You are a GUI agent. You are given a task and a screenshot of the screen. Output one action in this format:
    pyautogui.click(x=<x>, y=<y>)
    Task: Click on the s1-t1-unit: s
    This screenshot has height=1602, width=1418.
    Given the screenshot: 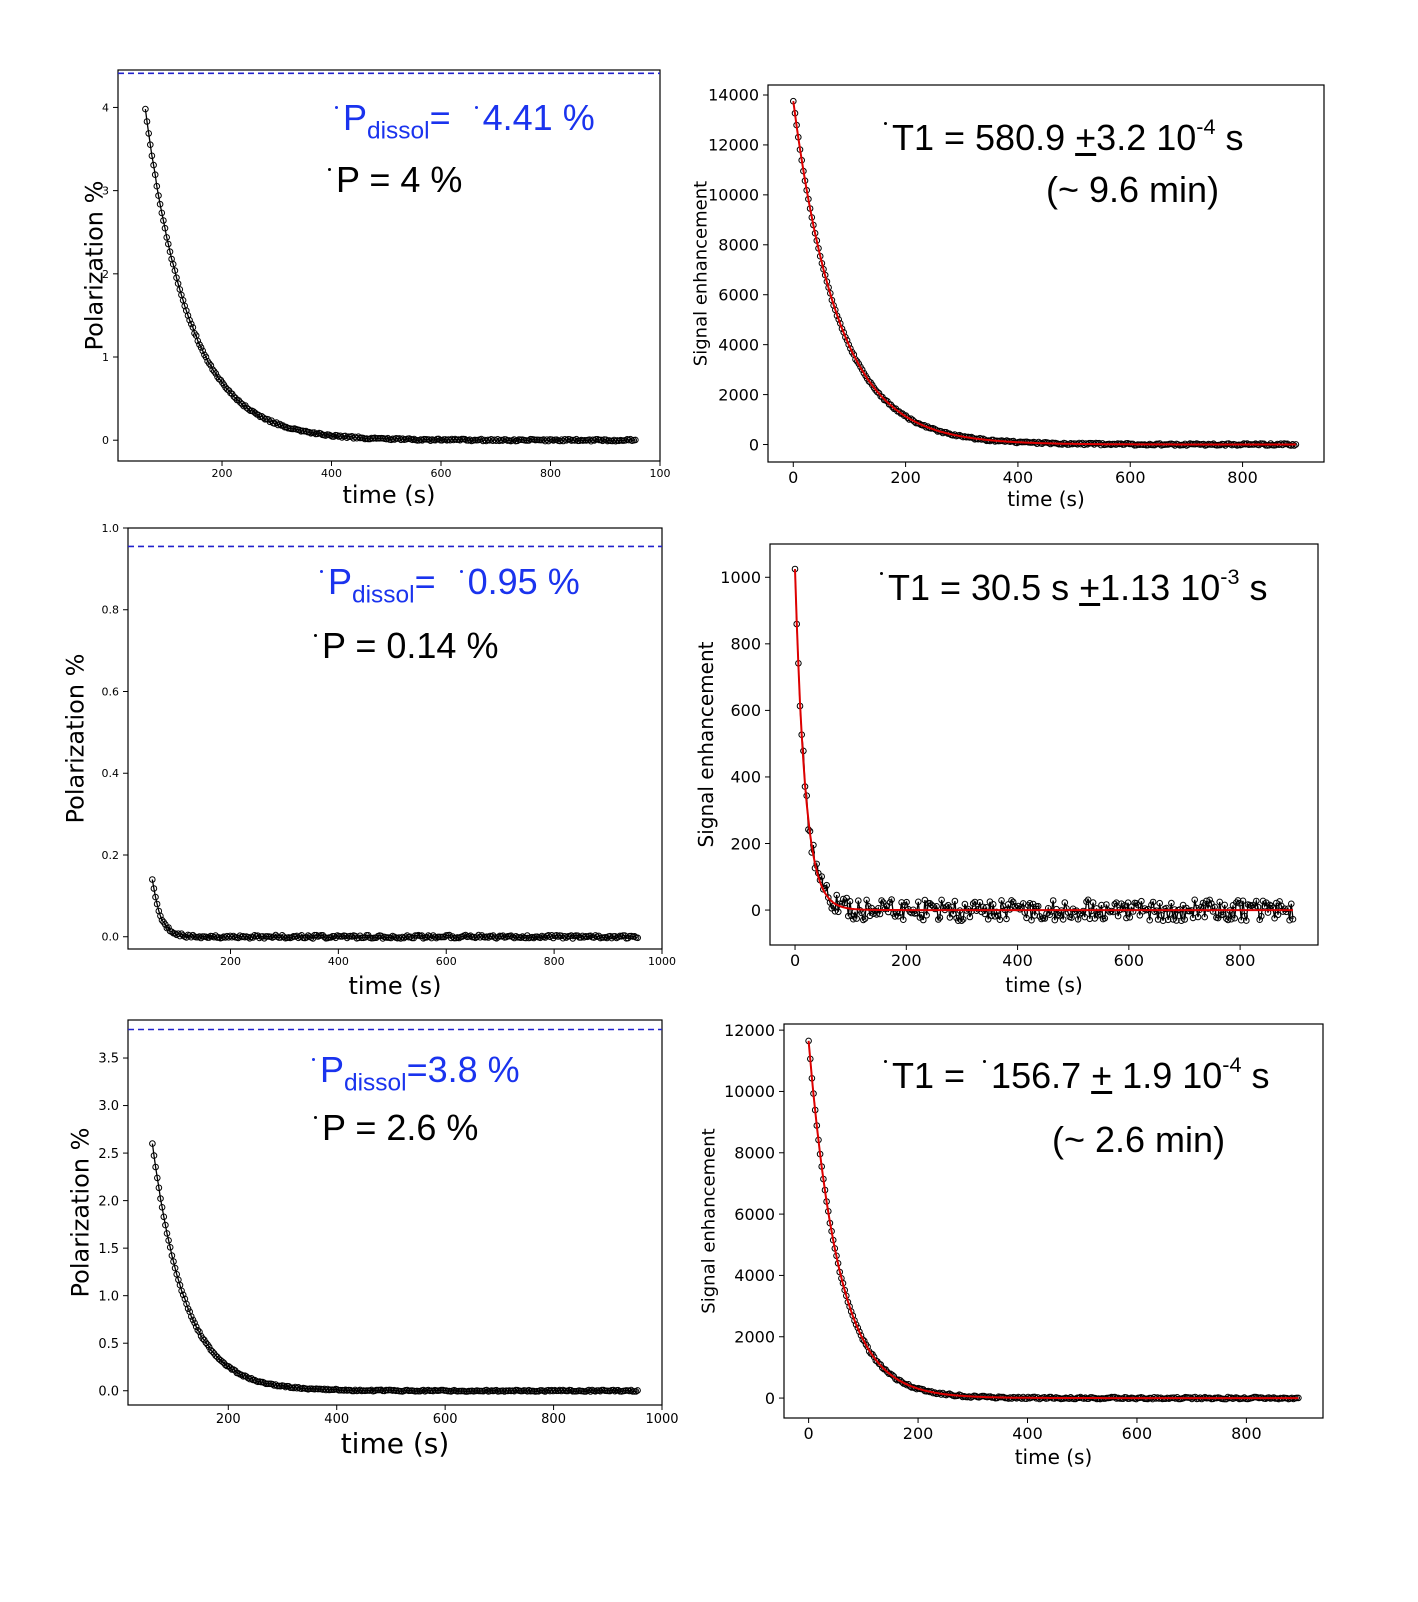 What is the action you would take?
    pyautogui.click(x=1229, y=138)
    